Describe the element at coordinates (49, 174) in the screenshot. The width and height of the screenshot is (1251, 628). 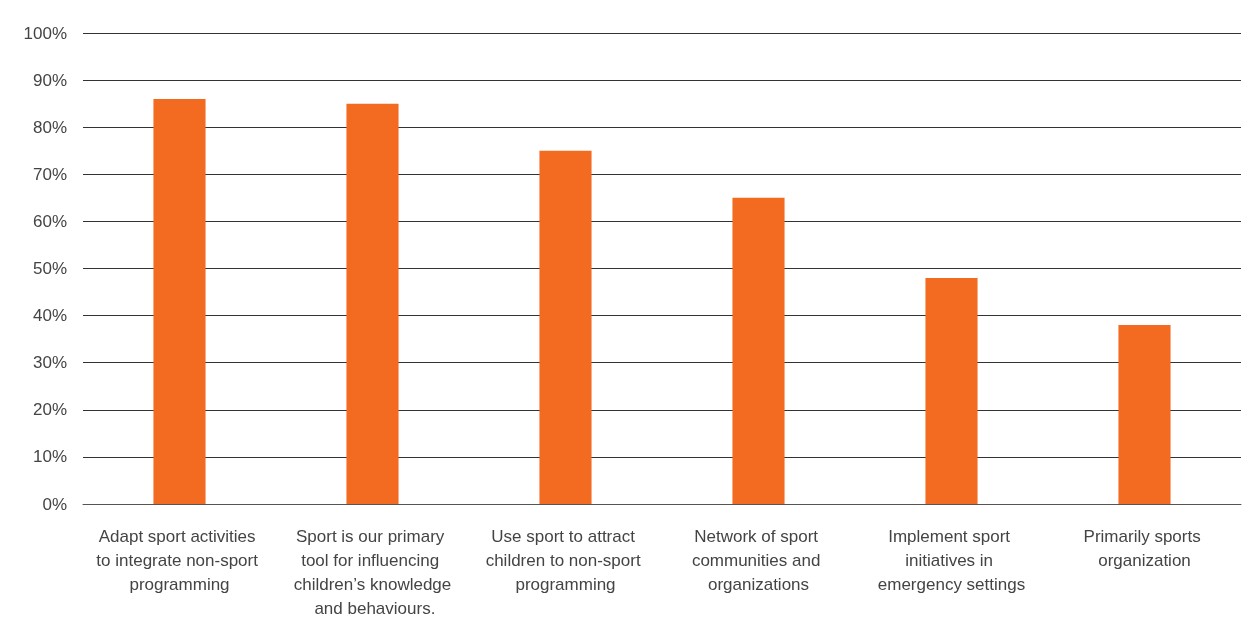
I see `y-tick-label: 70%` at that location.